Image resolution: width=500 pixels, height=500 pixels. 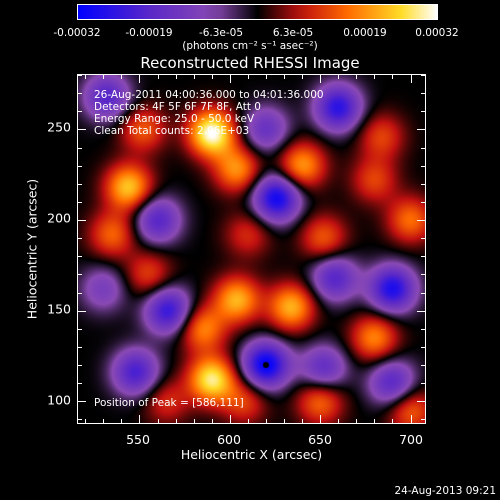 What do you see at coordinates (365, 33) in the screenshot?
I see `colorbar-tick: 0.00019` at bounding box center [365, 33].